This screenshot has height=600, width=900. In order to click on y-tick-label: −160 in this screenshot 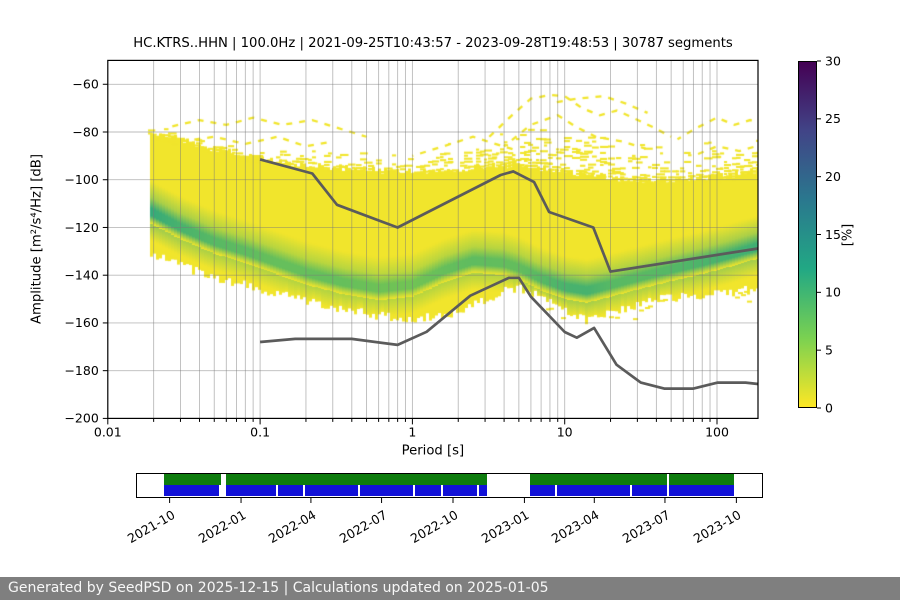, I will do `click(81, 322)`.